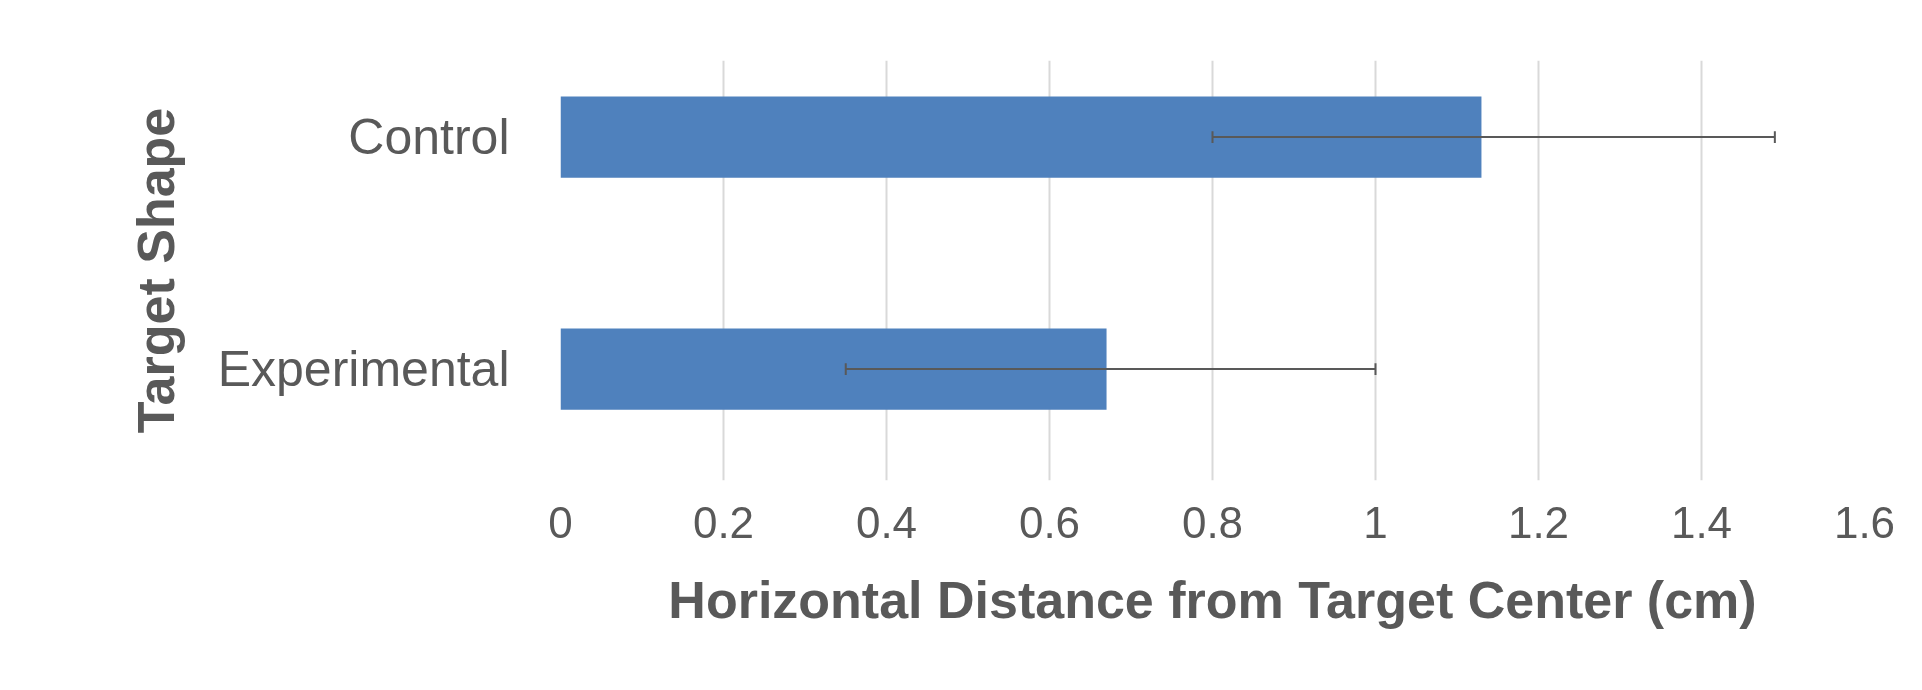 The image size is (1922, 690). Describe the element at coordinates (429, 137) in the screenshot. I see `y-tick-label: Control` at that location.